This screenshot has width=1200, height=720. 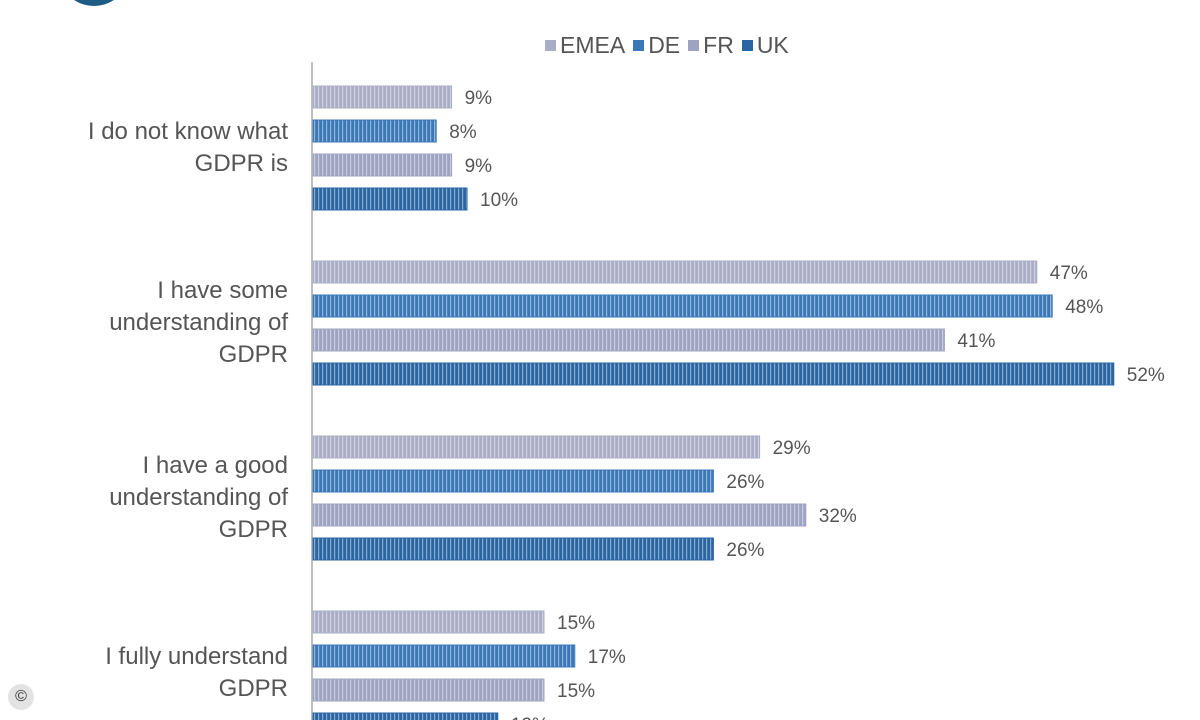 I want to click on legend-label: EMEA, so click(x=593, y=44).